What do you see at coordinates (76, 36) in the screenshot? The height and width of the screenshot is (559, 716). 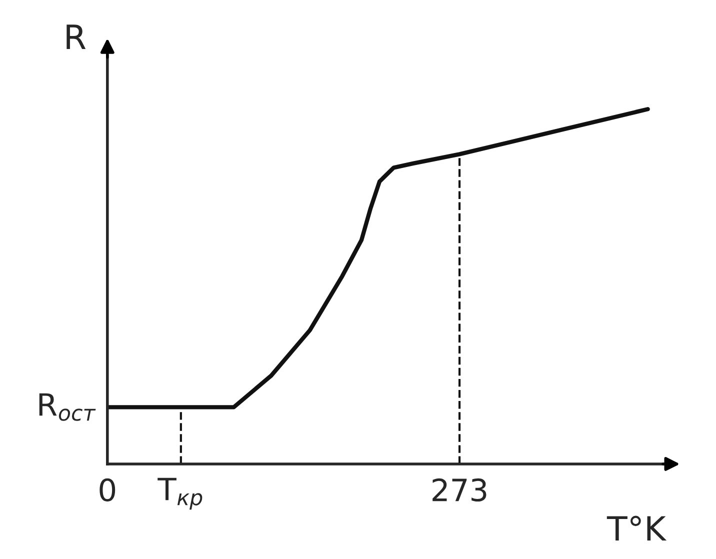 I see `y-axis-title: R` at bounding box center [76, 36].